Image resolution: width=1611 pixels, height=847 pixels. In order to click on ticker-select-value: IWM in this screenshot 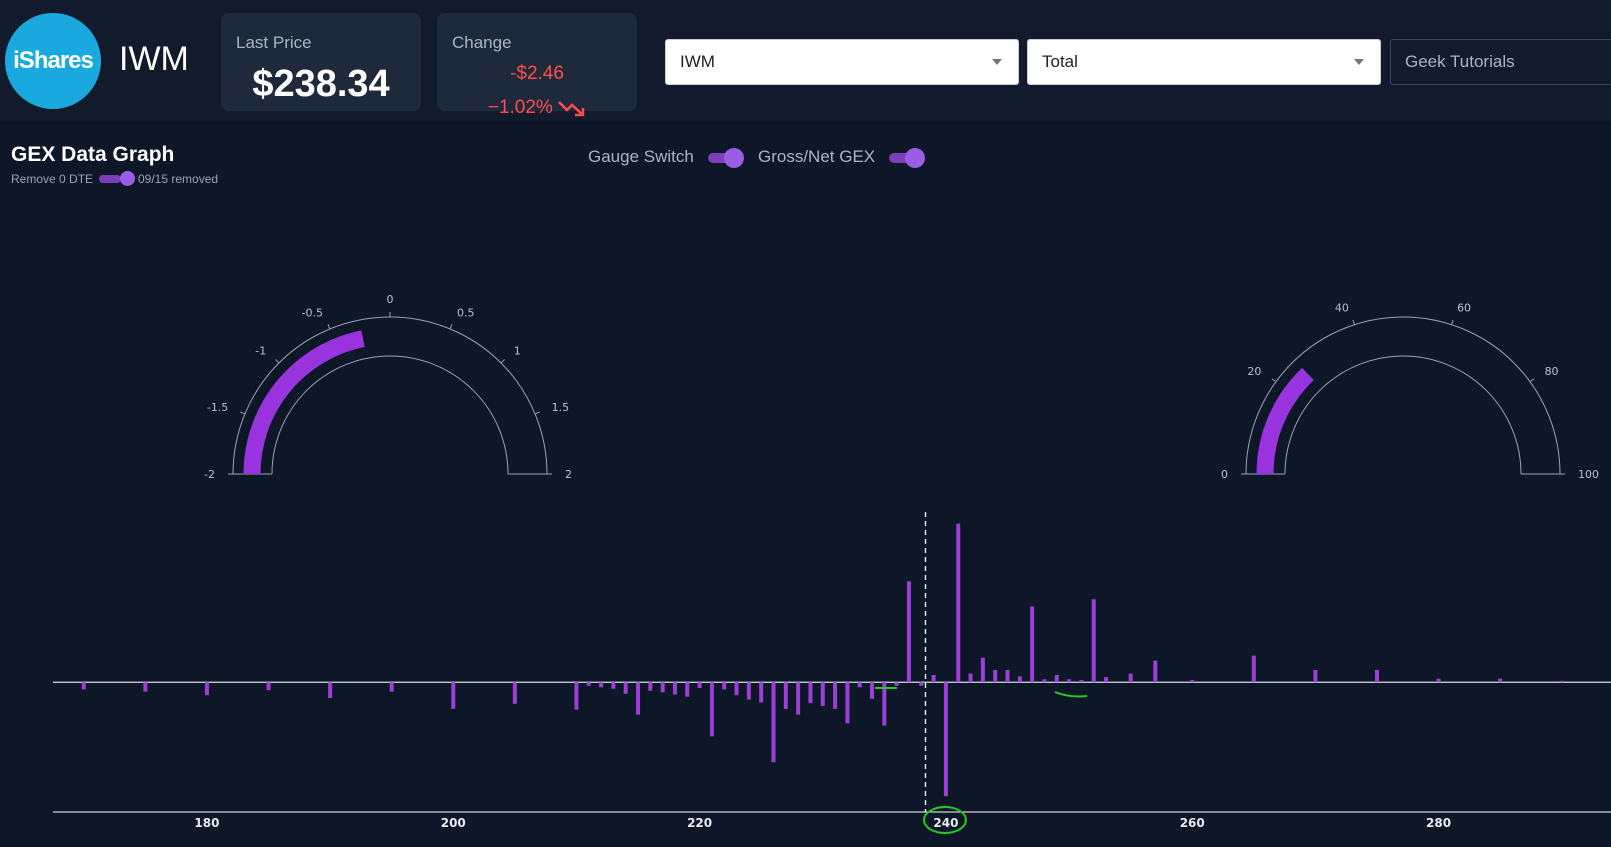, I will do `click(697, 61)`.